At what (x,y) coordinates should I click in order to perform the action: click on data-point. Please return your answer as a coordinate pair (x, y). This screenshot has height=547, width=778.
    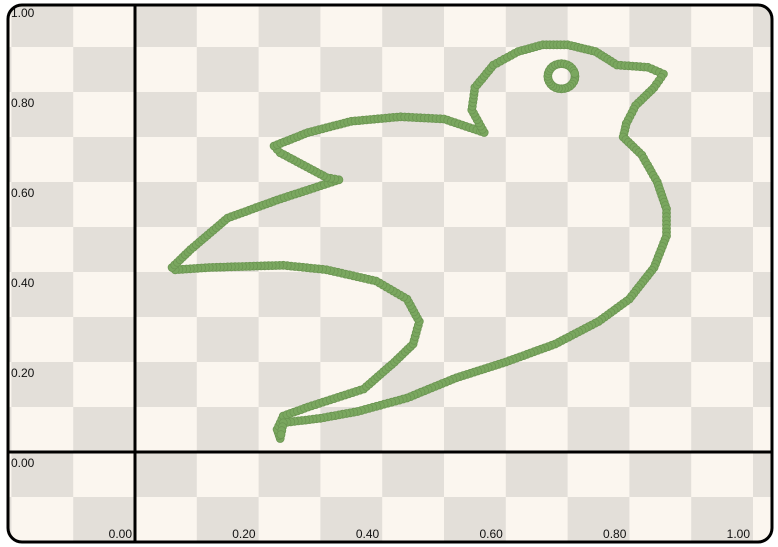
    Looking at the image, I should click on (281, 435).